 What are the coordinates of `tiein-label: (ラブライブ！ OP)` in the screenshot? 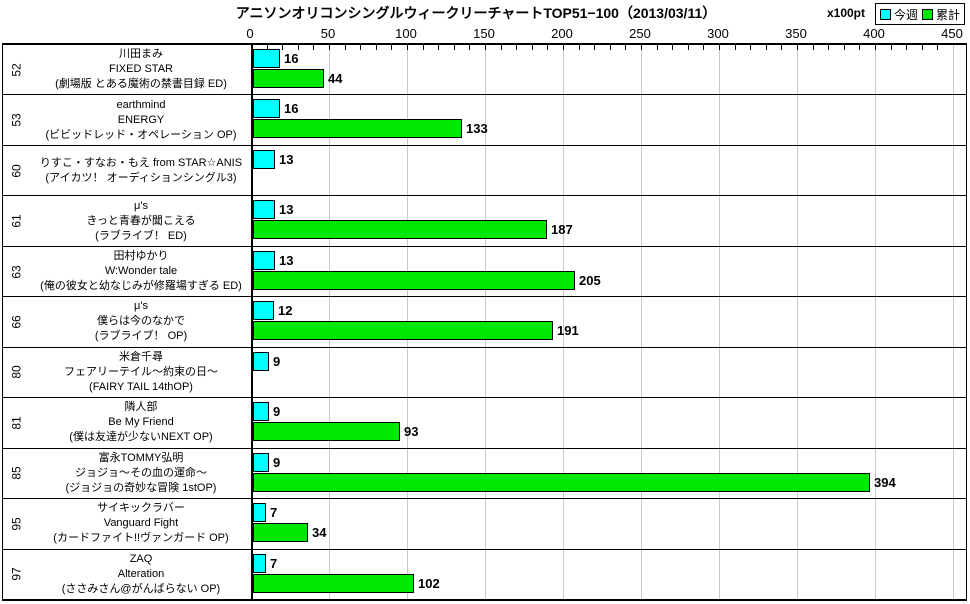 It's located at (141, 336).